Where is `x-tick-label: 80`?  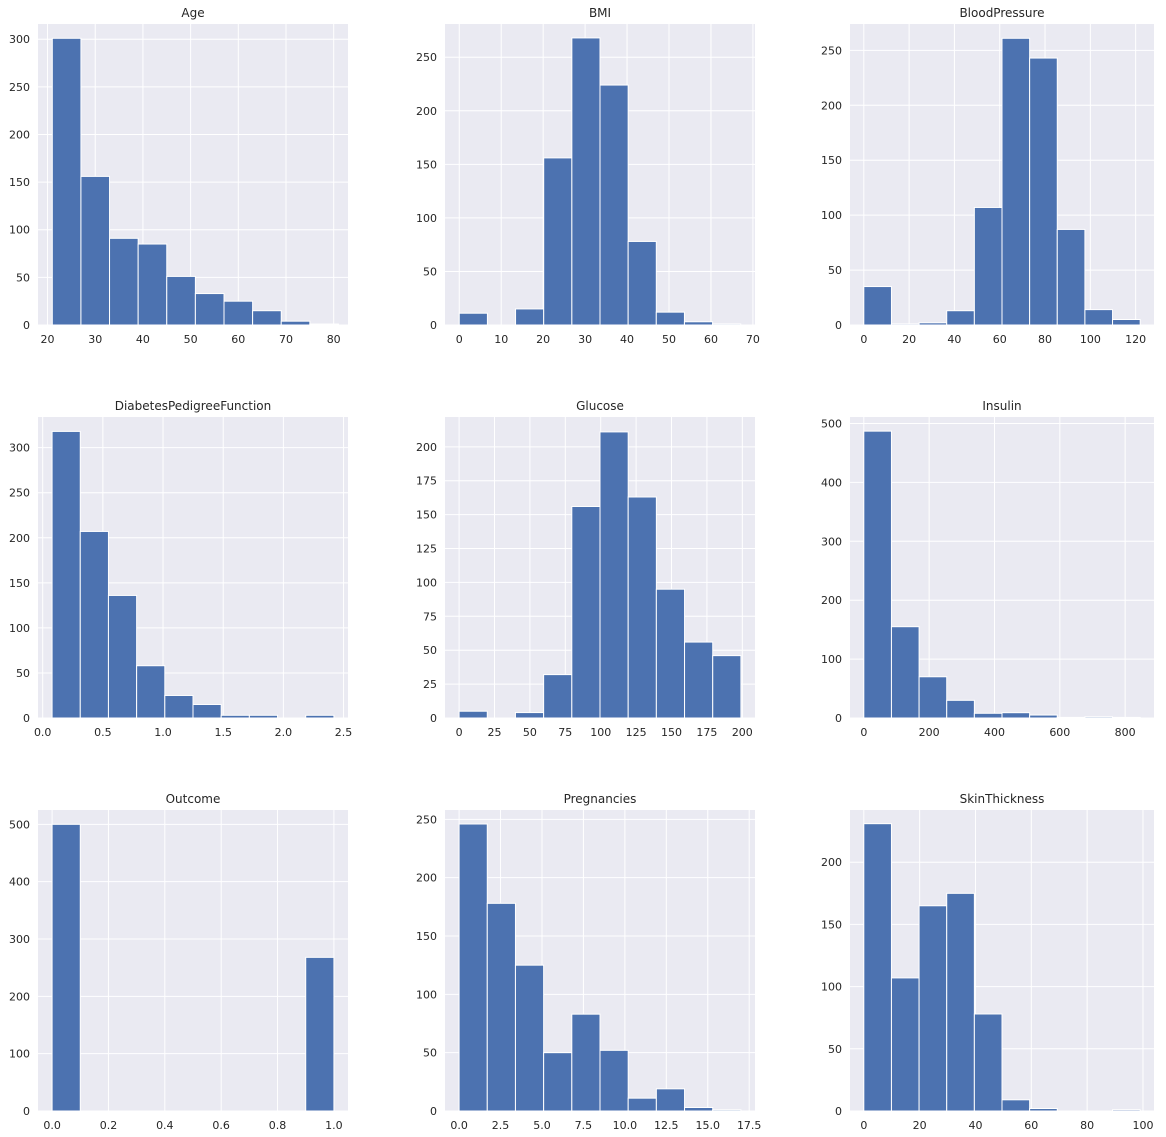
x-tick-label: 80 is located at coordinates (1045, 339).